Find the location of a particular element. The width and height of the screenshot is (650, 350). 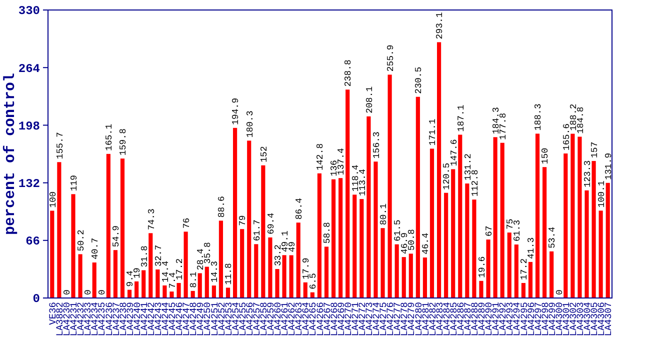

data-label: 61.7 is located at coordinates (257, 231).